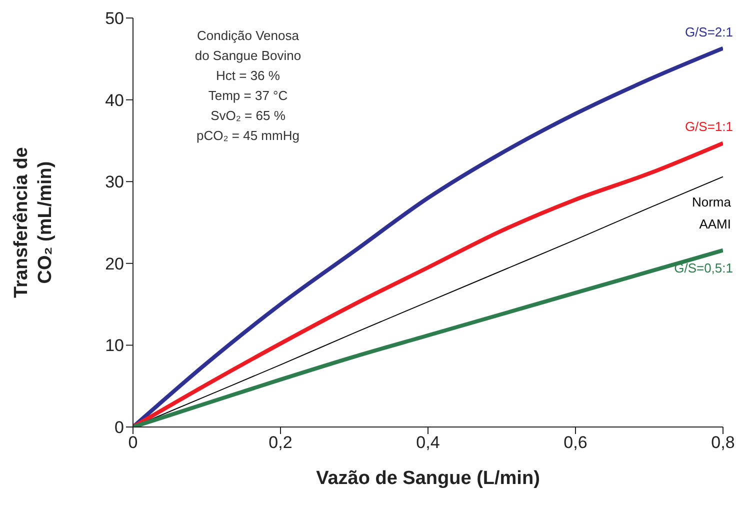  Describe the element at coordinates (114, 346) in the screenshot. I see `y-tick-label: 10` at that location.